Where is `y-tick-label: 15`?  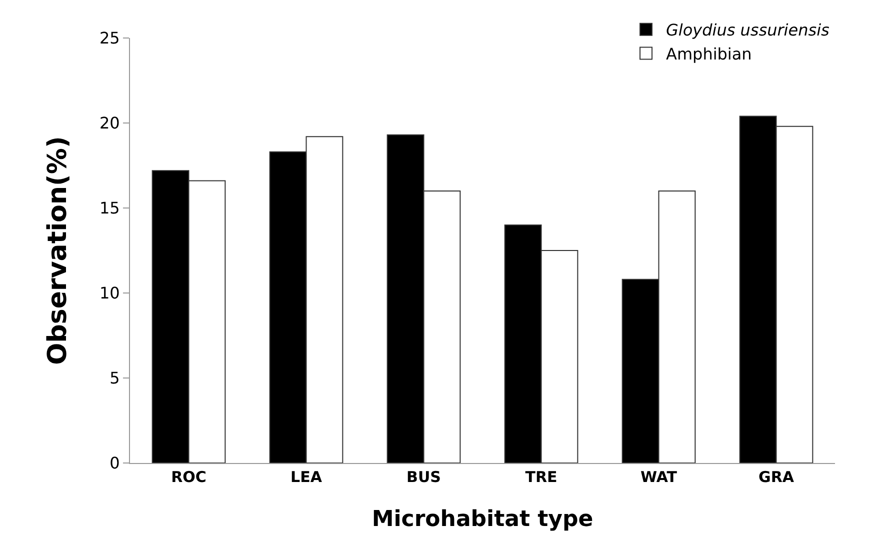
y-tick-label: 15 is located at coordinates (109, 208).